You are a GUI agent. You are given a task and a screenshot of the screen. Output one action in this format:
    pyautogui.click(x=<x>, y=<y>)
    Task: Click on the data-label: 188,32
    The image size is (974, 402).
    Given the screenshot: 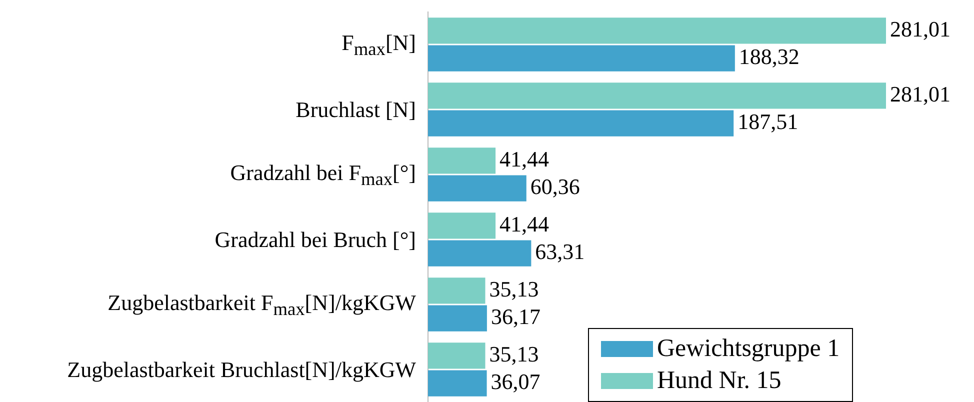 What is the action you would take?
    pyautogui.click(x=769, y=57)
    